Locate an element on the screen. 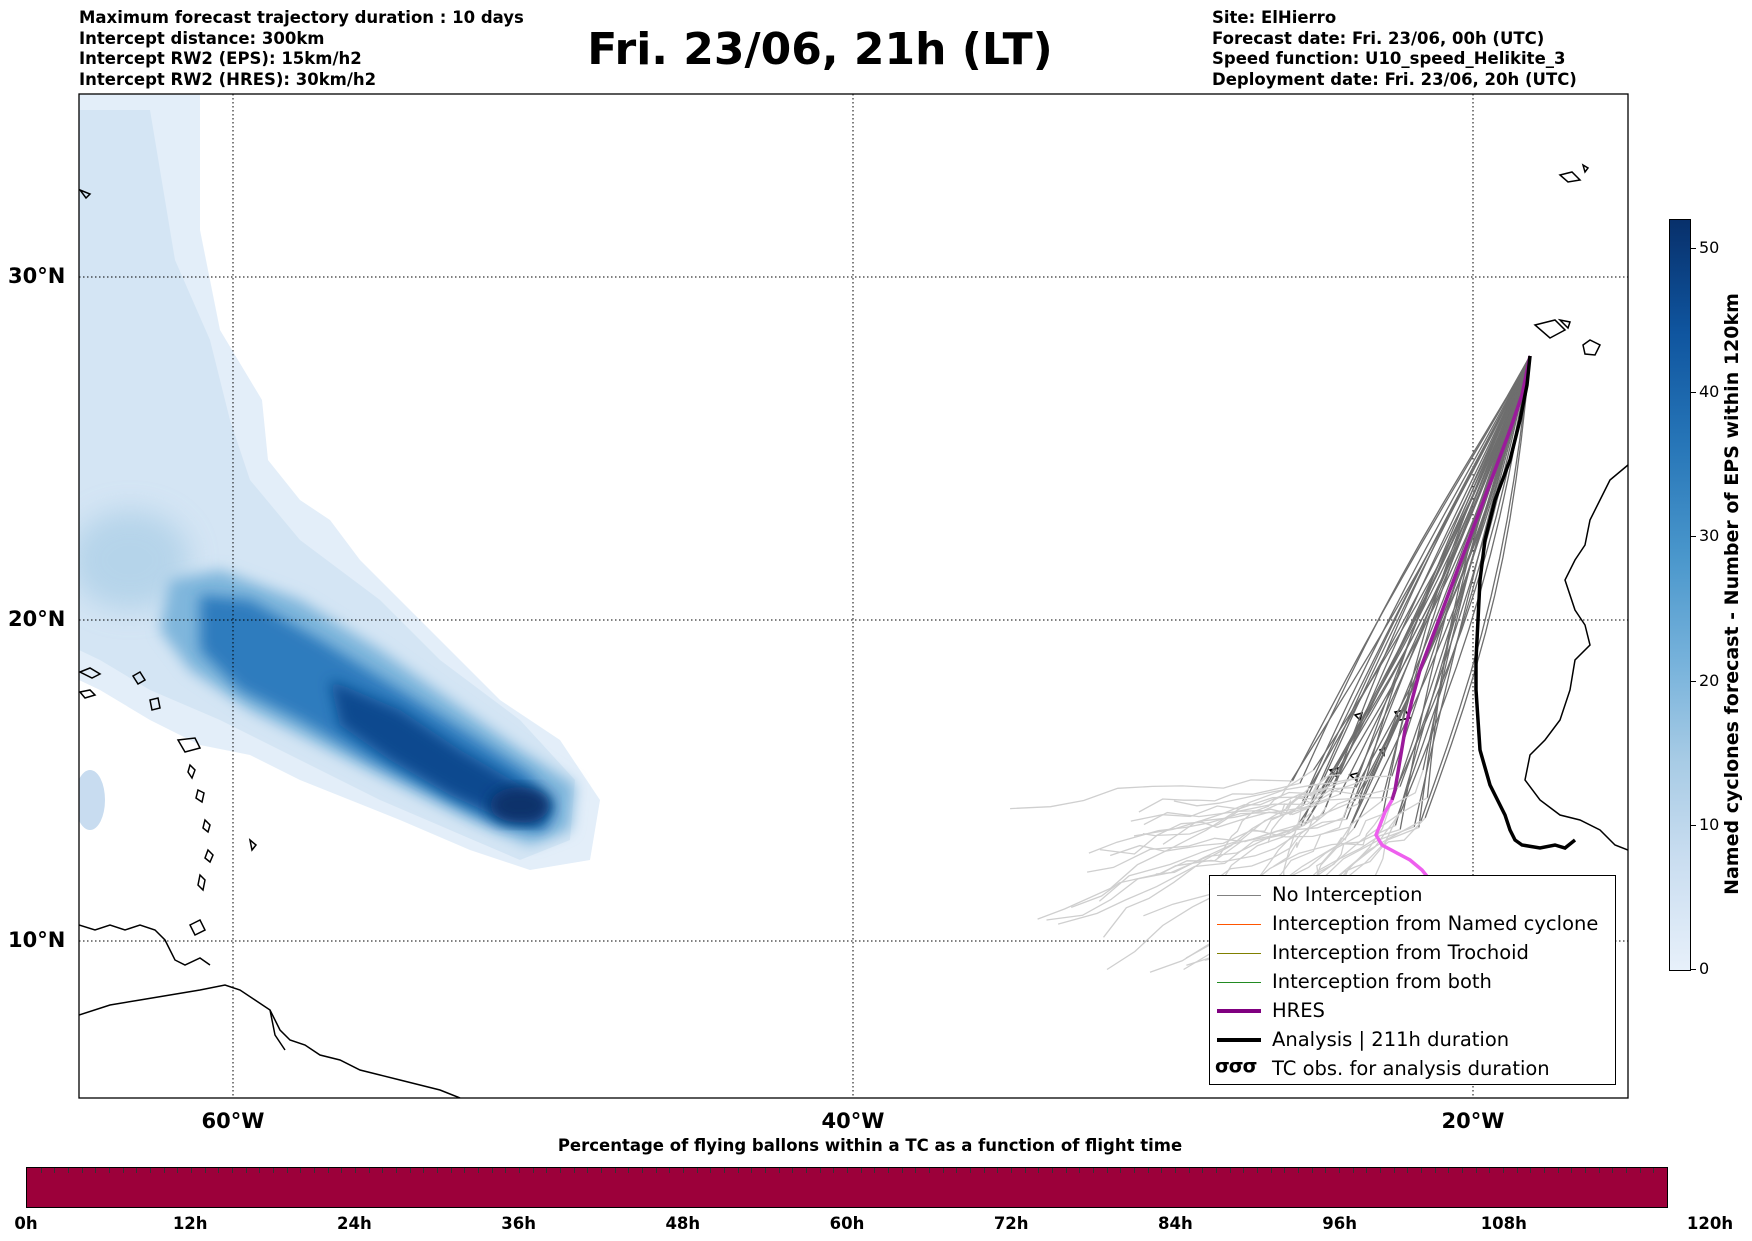 Image resolution: width=1752 pixels, height=1241 pixels. flight-bar-label: 72h is located at coordinates (1011, 1223).